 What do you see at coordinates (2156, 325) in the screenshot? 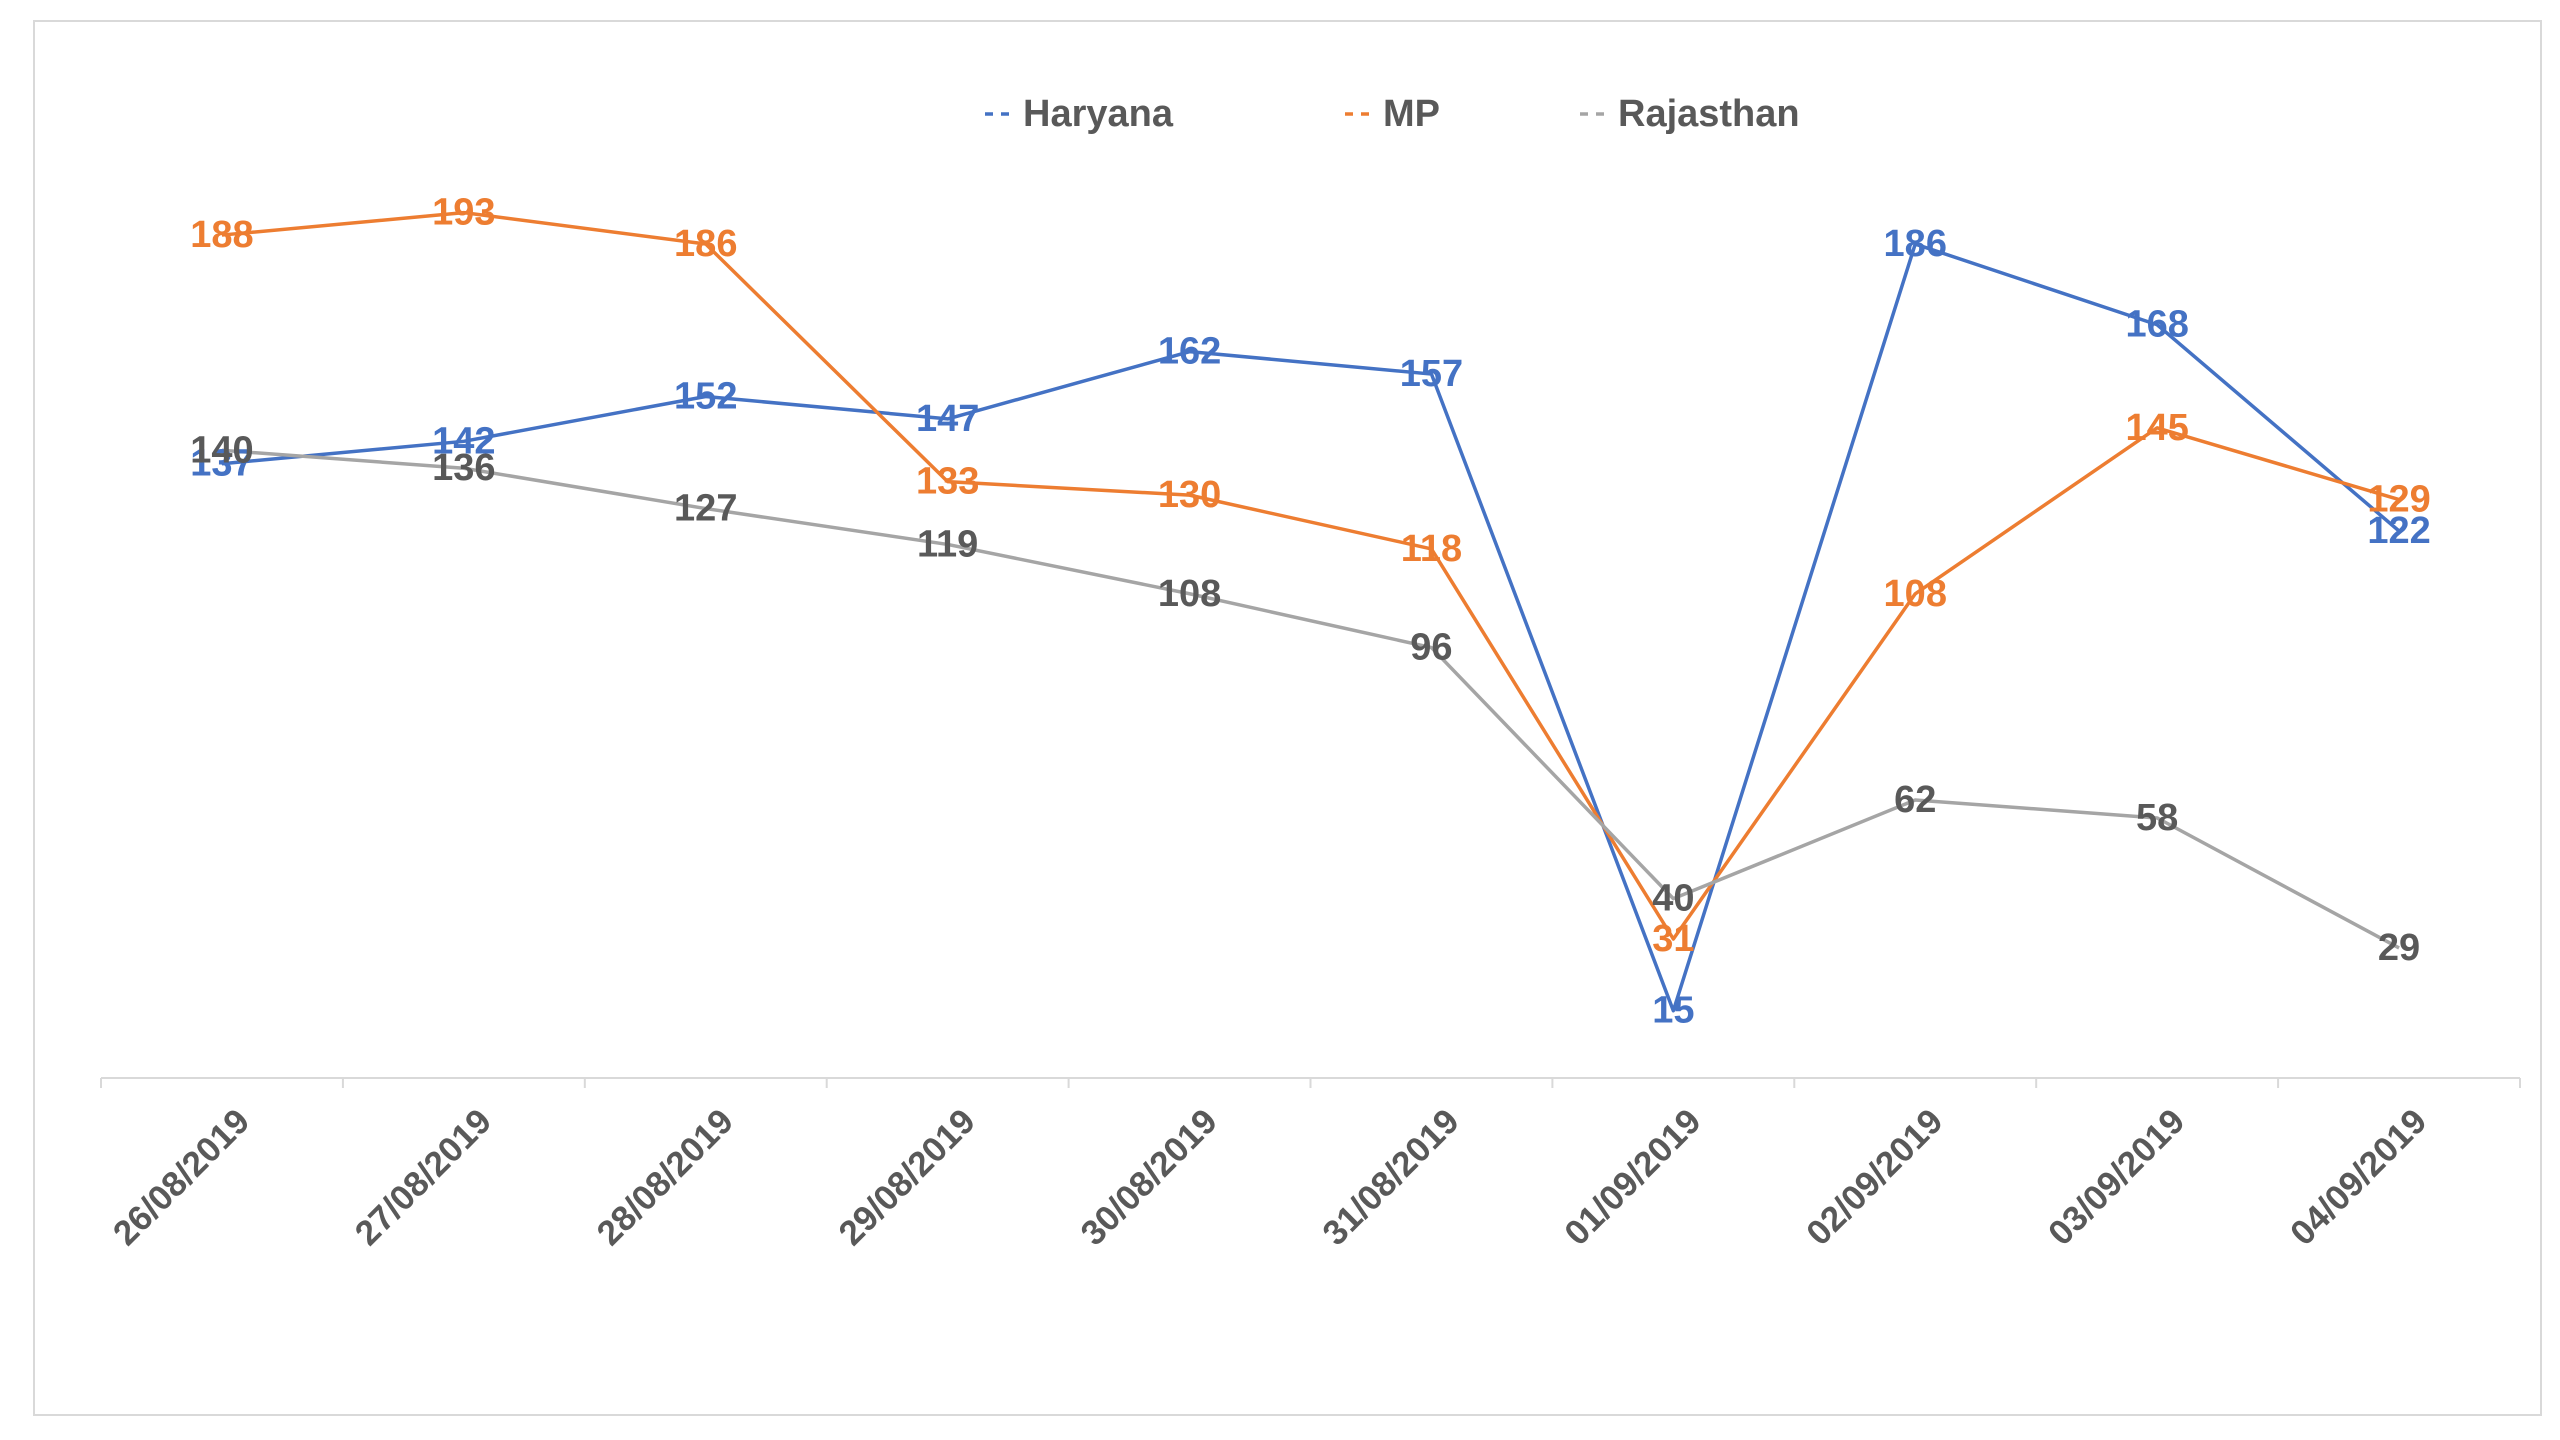
I see `data-label: 168` at bounding box center [2156, 325].